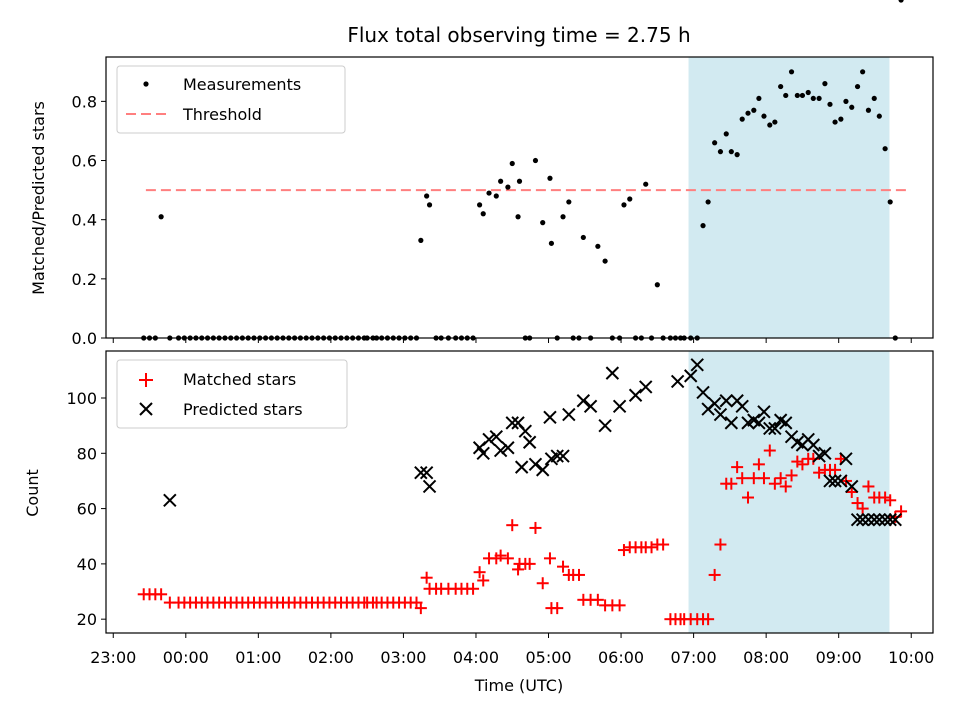 The height and width of the screenshot is (720, 960). I want to click on top-y-axis: 0.0 0.2 0.4 0.6 0.8, so click(89, 220).